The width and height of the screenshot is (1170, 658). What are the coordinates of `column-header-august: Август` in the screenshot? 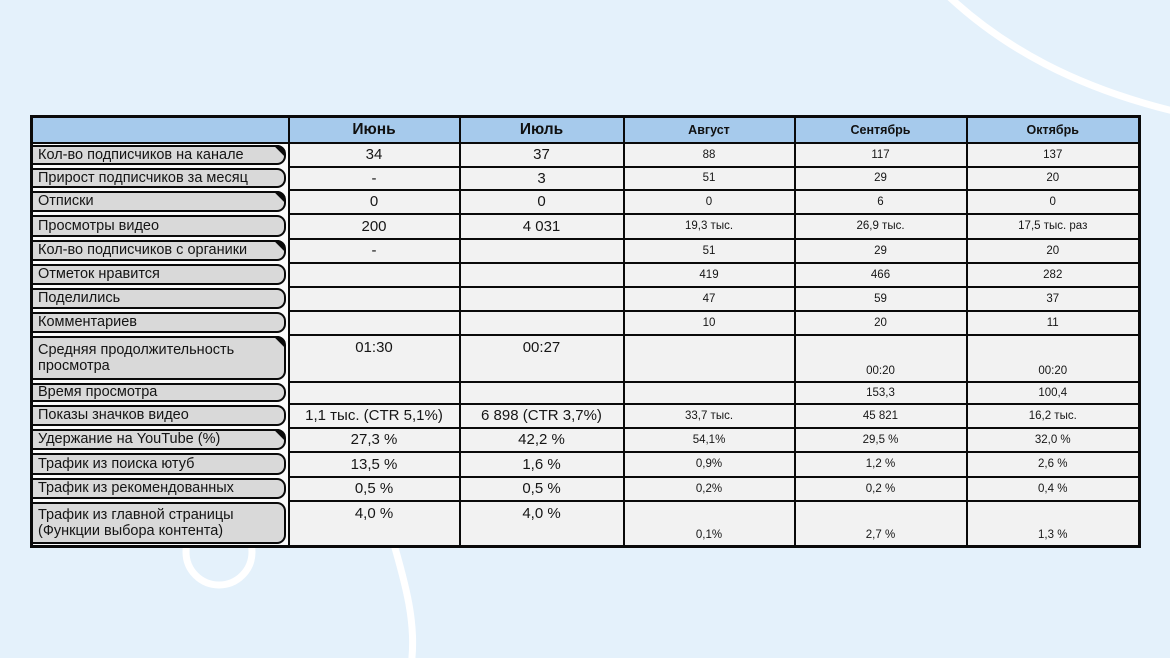 It's located at (709, 129).